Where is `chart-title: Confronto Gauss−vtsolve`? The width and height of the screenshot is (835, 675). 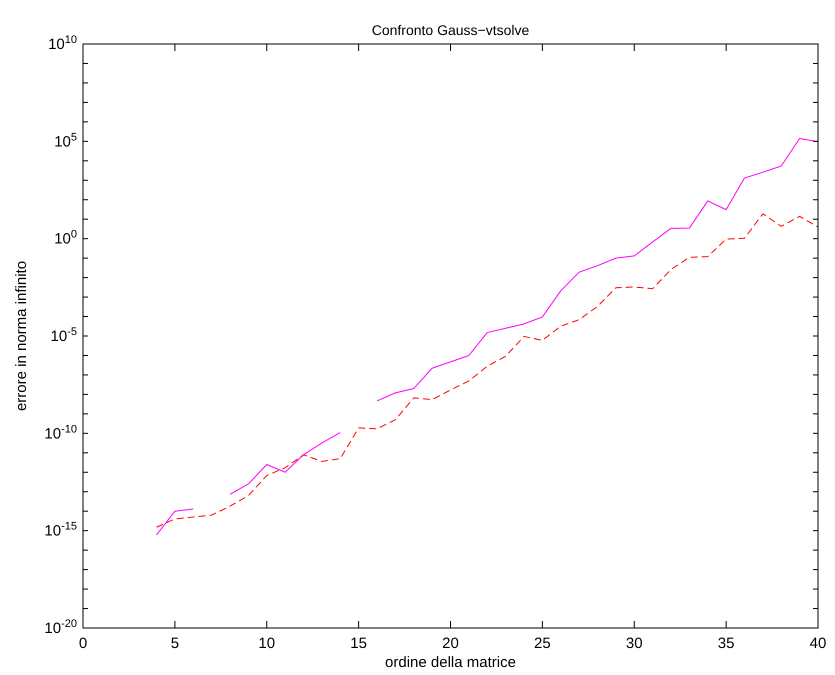 chart-title: Confronto Gauss−vtsolve is located at coordinates (451, 30).